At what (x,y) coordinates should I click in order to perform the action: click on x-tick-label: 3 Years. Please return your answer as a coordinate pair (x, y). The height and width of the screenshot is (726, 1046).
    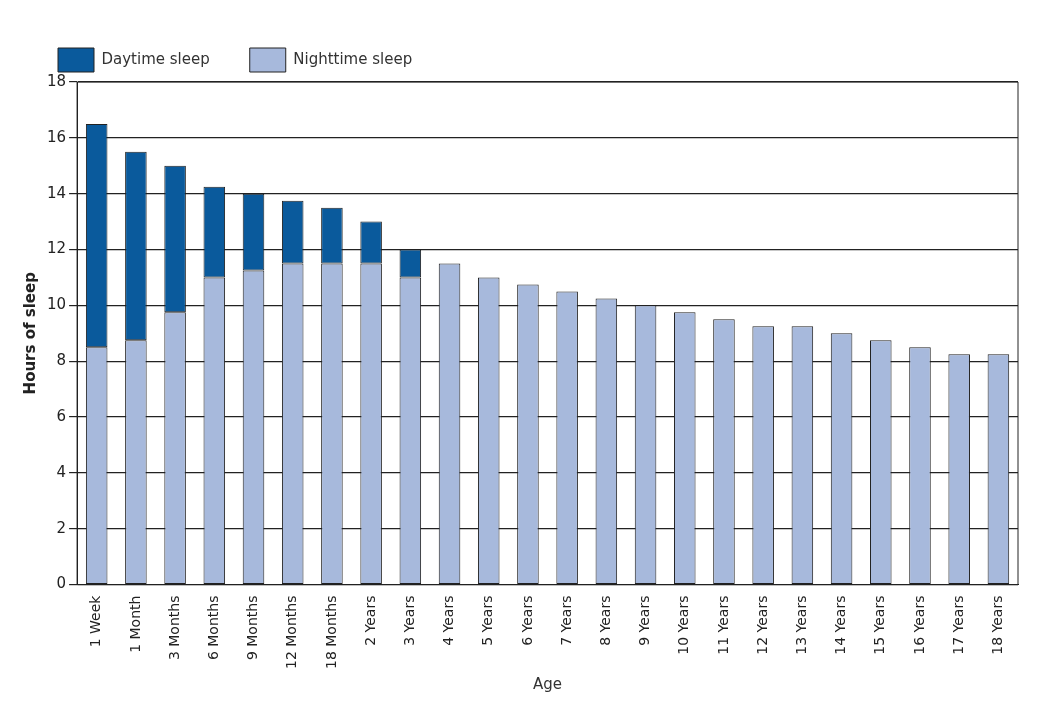
    Looking at the image, I should click on (408, 620).